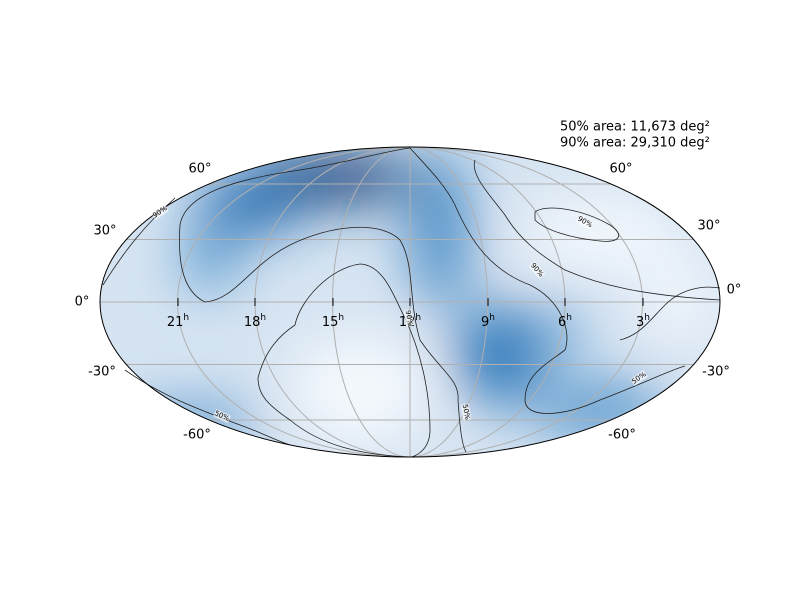  I want to click on ra-hour: 9, so click(485, 322).